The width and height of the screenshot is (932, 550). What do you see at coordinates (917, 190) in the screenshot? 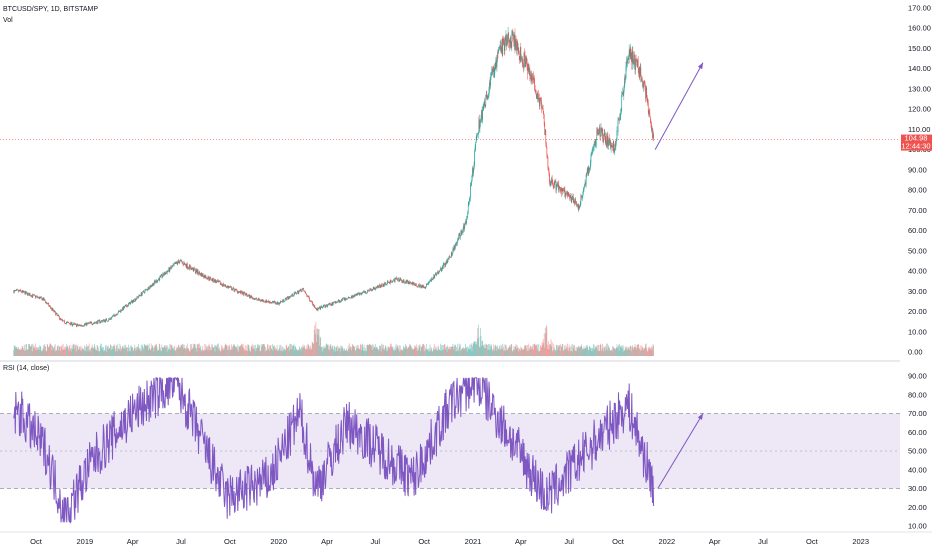
I see `price-tick-label: 80.00` at bounding box center [917, 190].